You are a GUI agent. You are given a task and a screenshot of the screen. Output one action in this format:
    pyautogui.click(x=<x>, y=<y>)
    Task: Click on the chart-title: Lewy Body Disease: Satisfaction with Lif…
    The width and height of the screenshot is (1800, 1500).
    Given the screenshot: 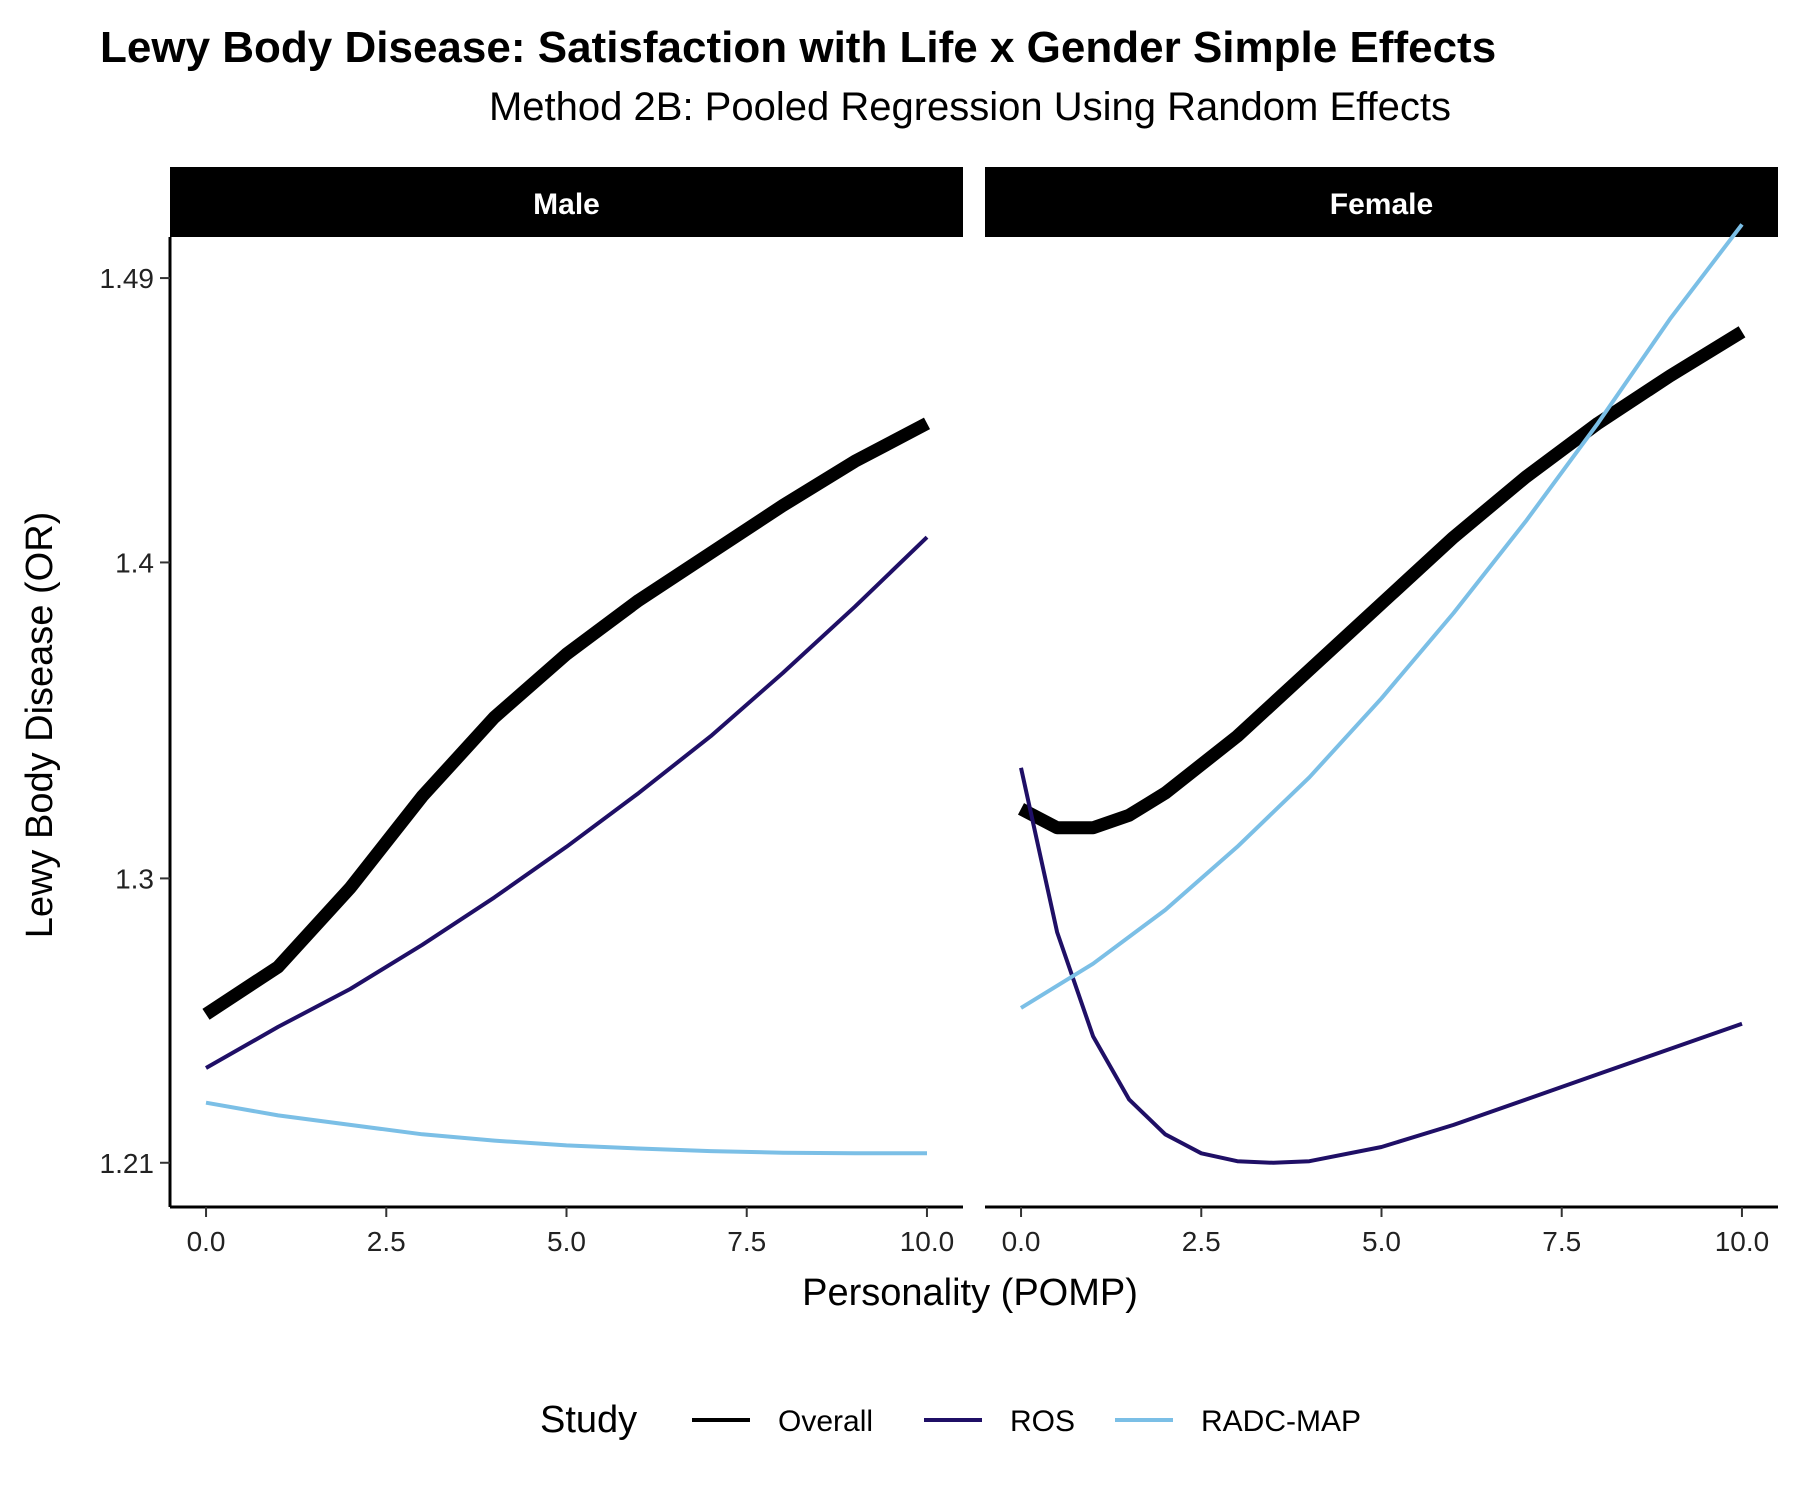 What is the action you would take?
    pyautogui.click(x=798, y=47)
    